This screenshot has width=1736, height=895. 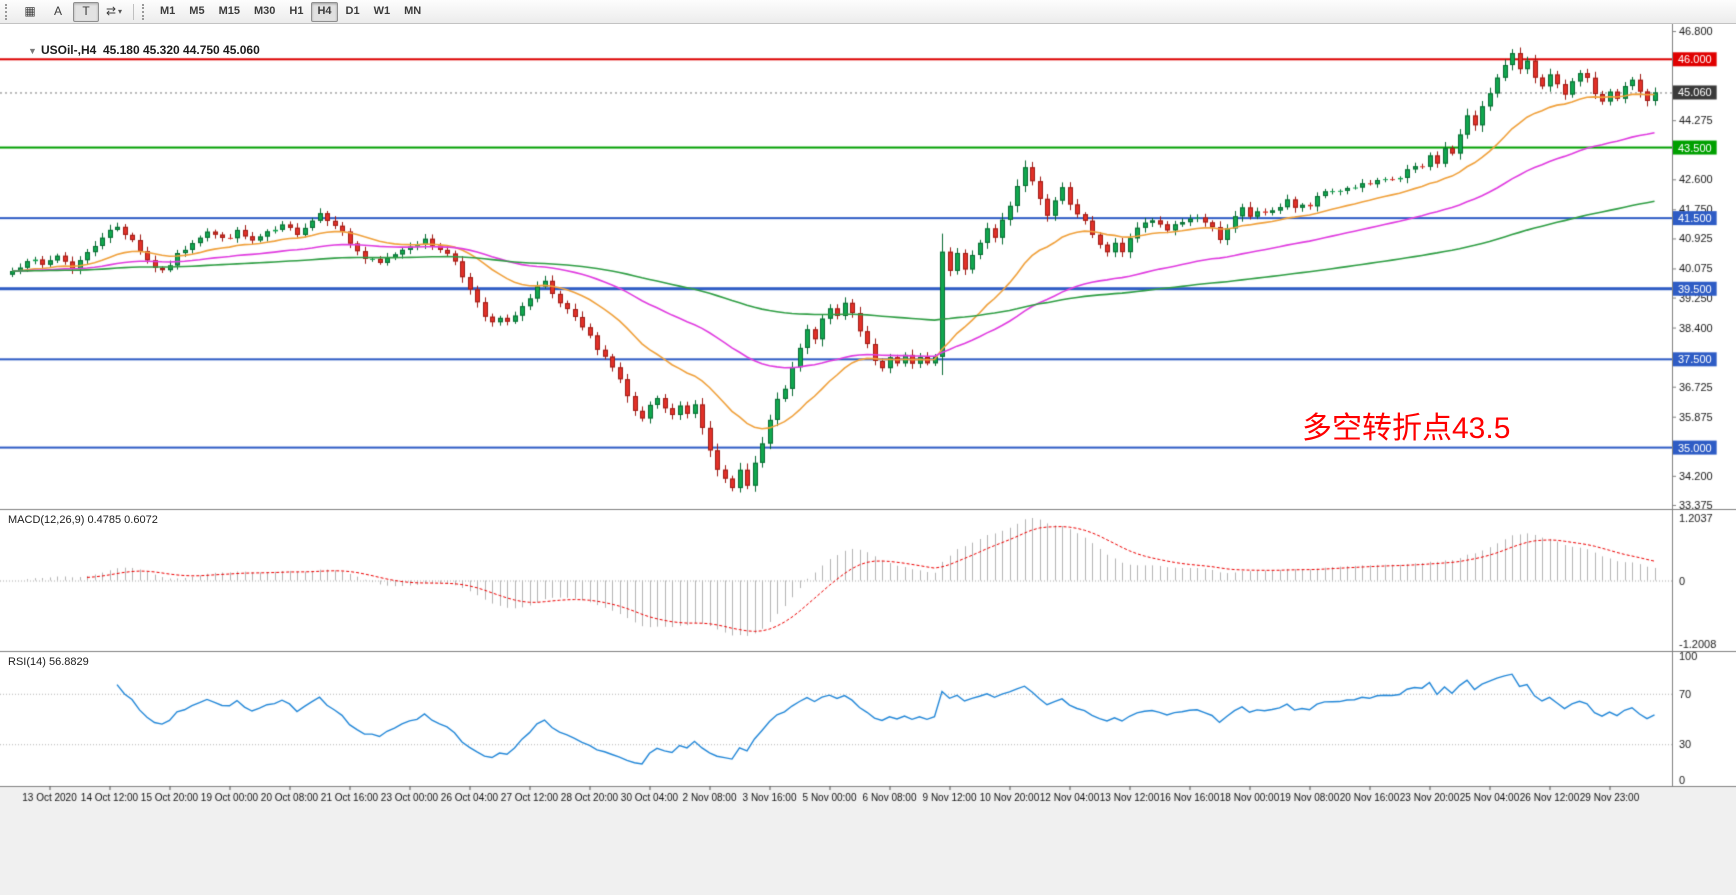 I want to click on toolbar-grip, so click(x=8, y=11).